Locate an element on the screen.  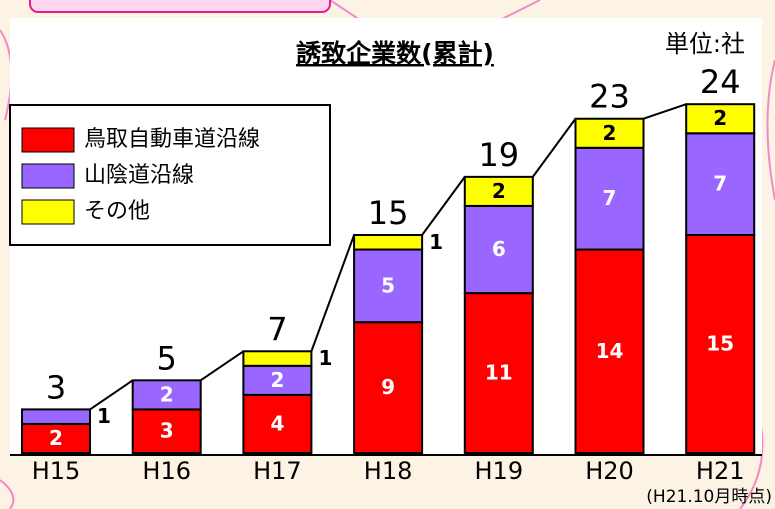
total-label: 7 is located at coordinates (277, 329).